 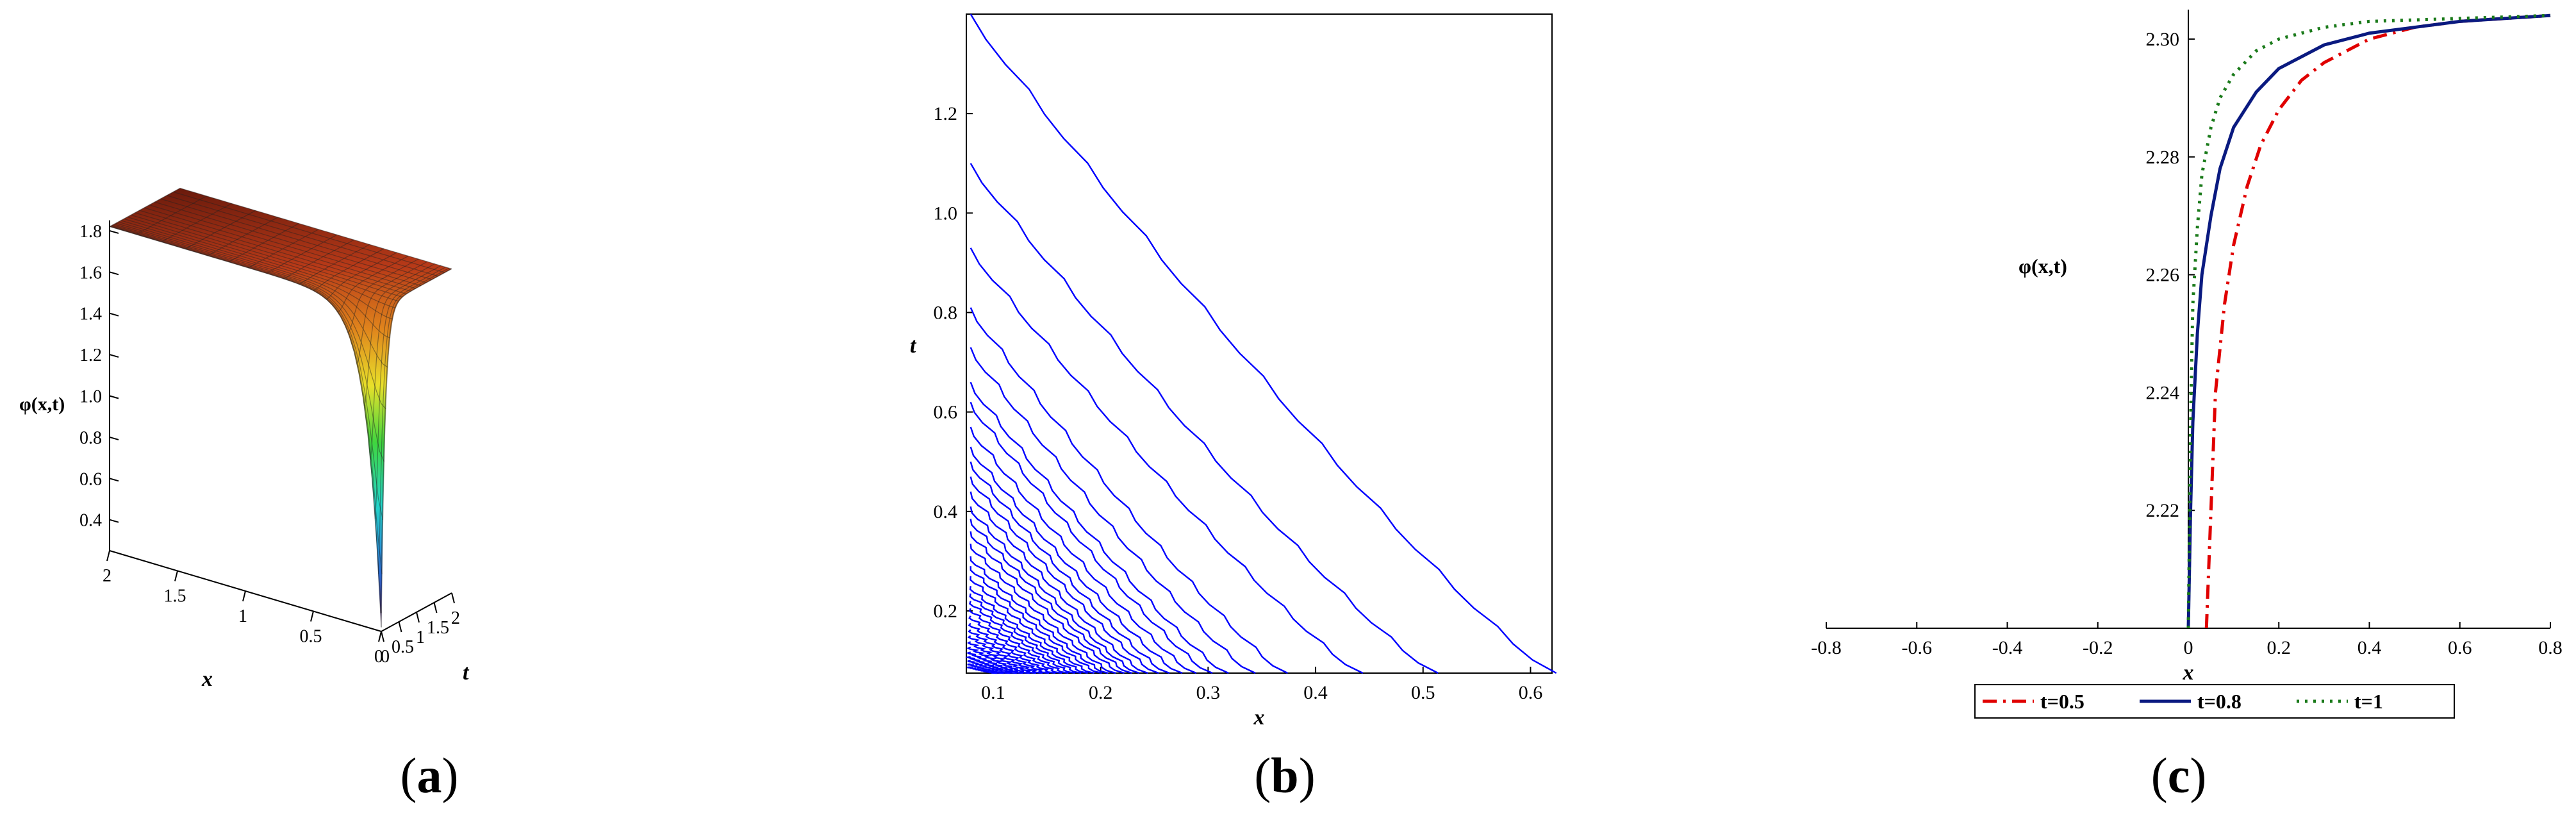 What do you see at coordinates (1285, 775) in the screenshot?
I see `caption-b: (b)` at bounding box center [1285, 775].